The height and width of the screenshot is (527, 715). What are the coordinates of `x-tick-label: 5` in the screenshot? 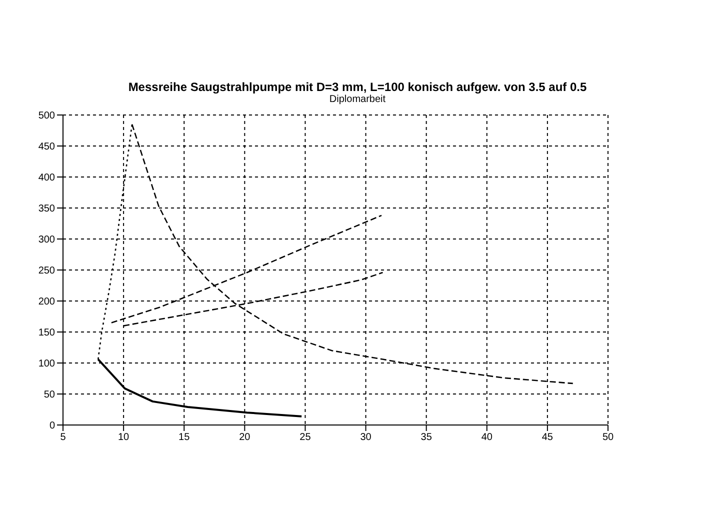 It's located at (63, 438).